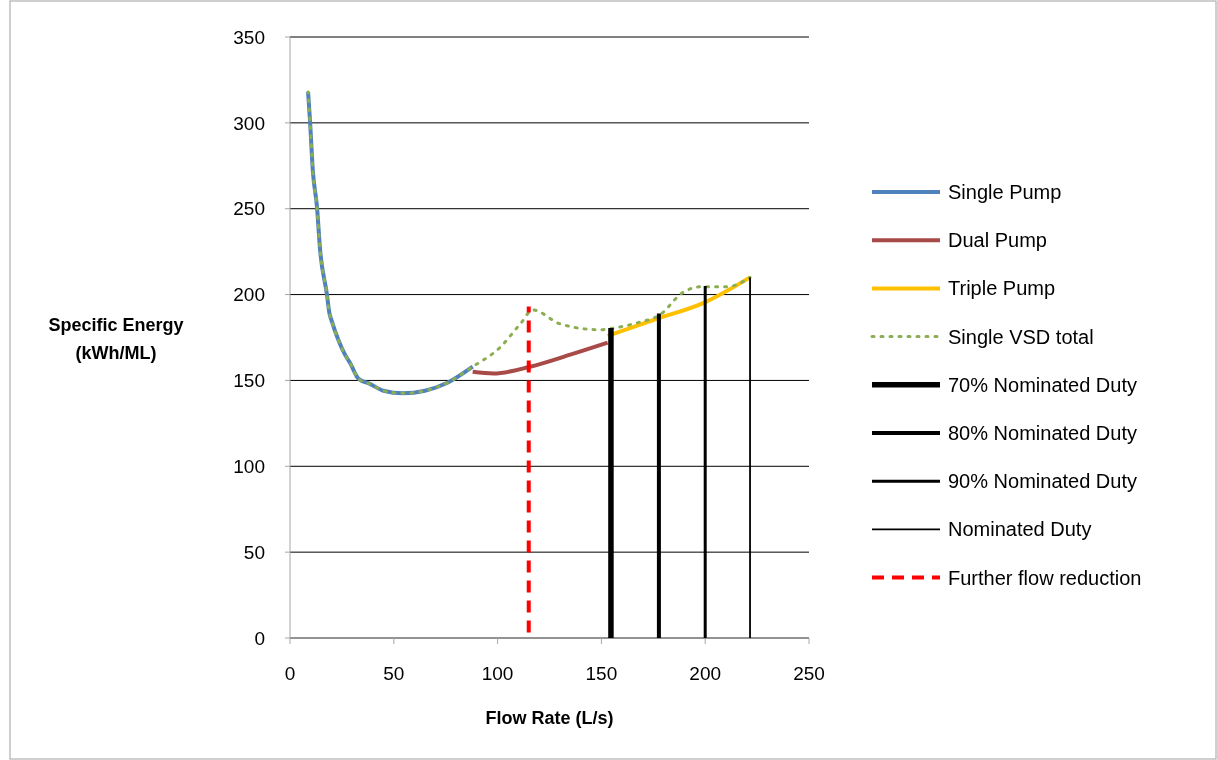 The height and width of the screenshot is (760, 1217). Describe the element at coordinates (249, 209) in the screenshot. I see `y-tick-label: 250` at that location.